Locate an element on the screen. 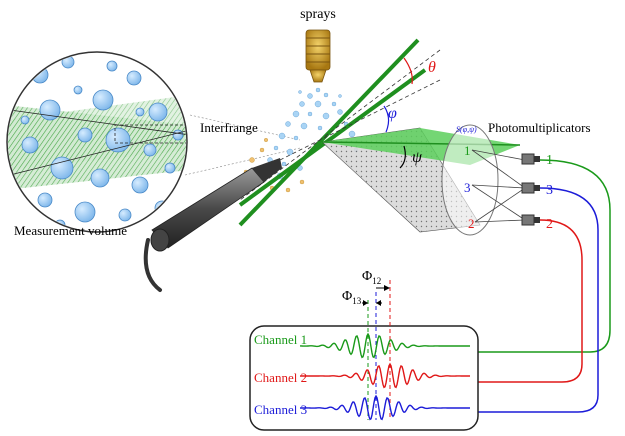 This screenshot has width=625, height=436. detector-formula-label: S(φ,ψ) is located at coordinates (466, 129).